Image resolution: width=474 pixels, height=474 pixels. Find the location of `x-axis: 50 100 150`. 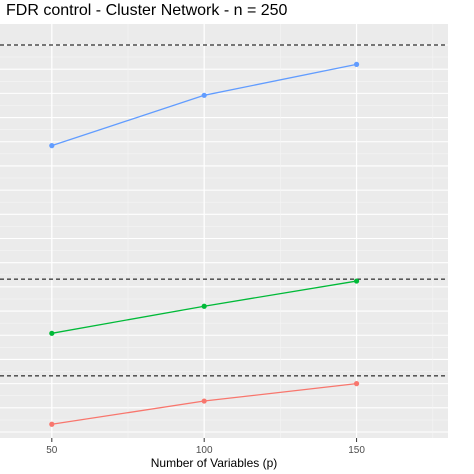

x-axis: 50 100 150 is located at coordinates (205, 447).